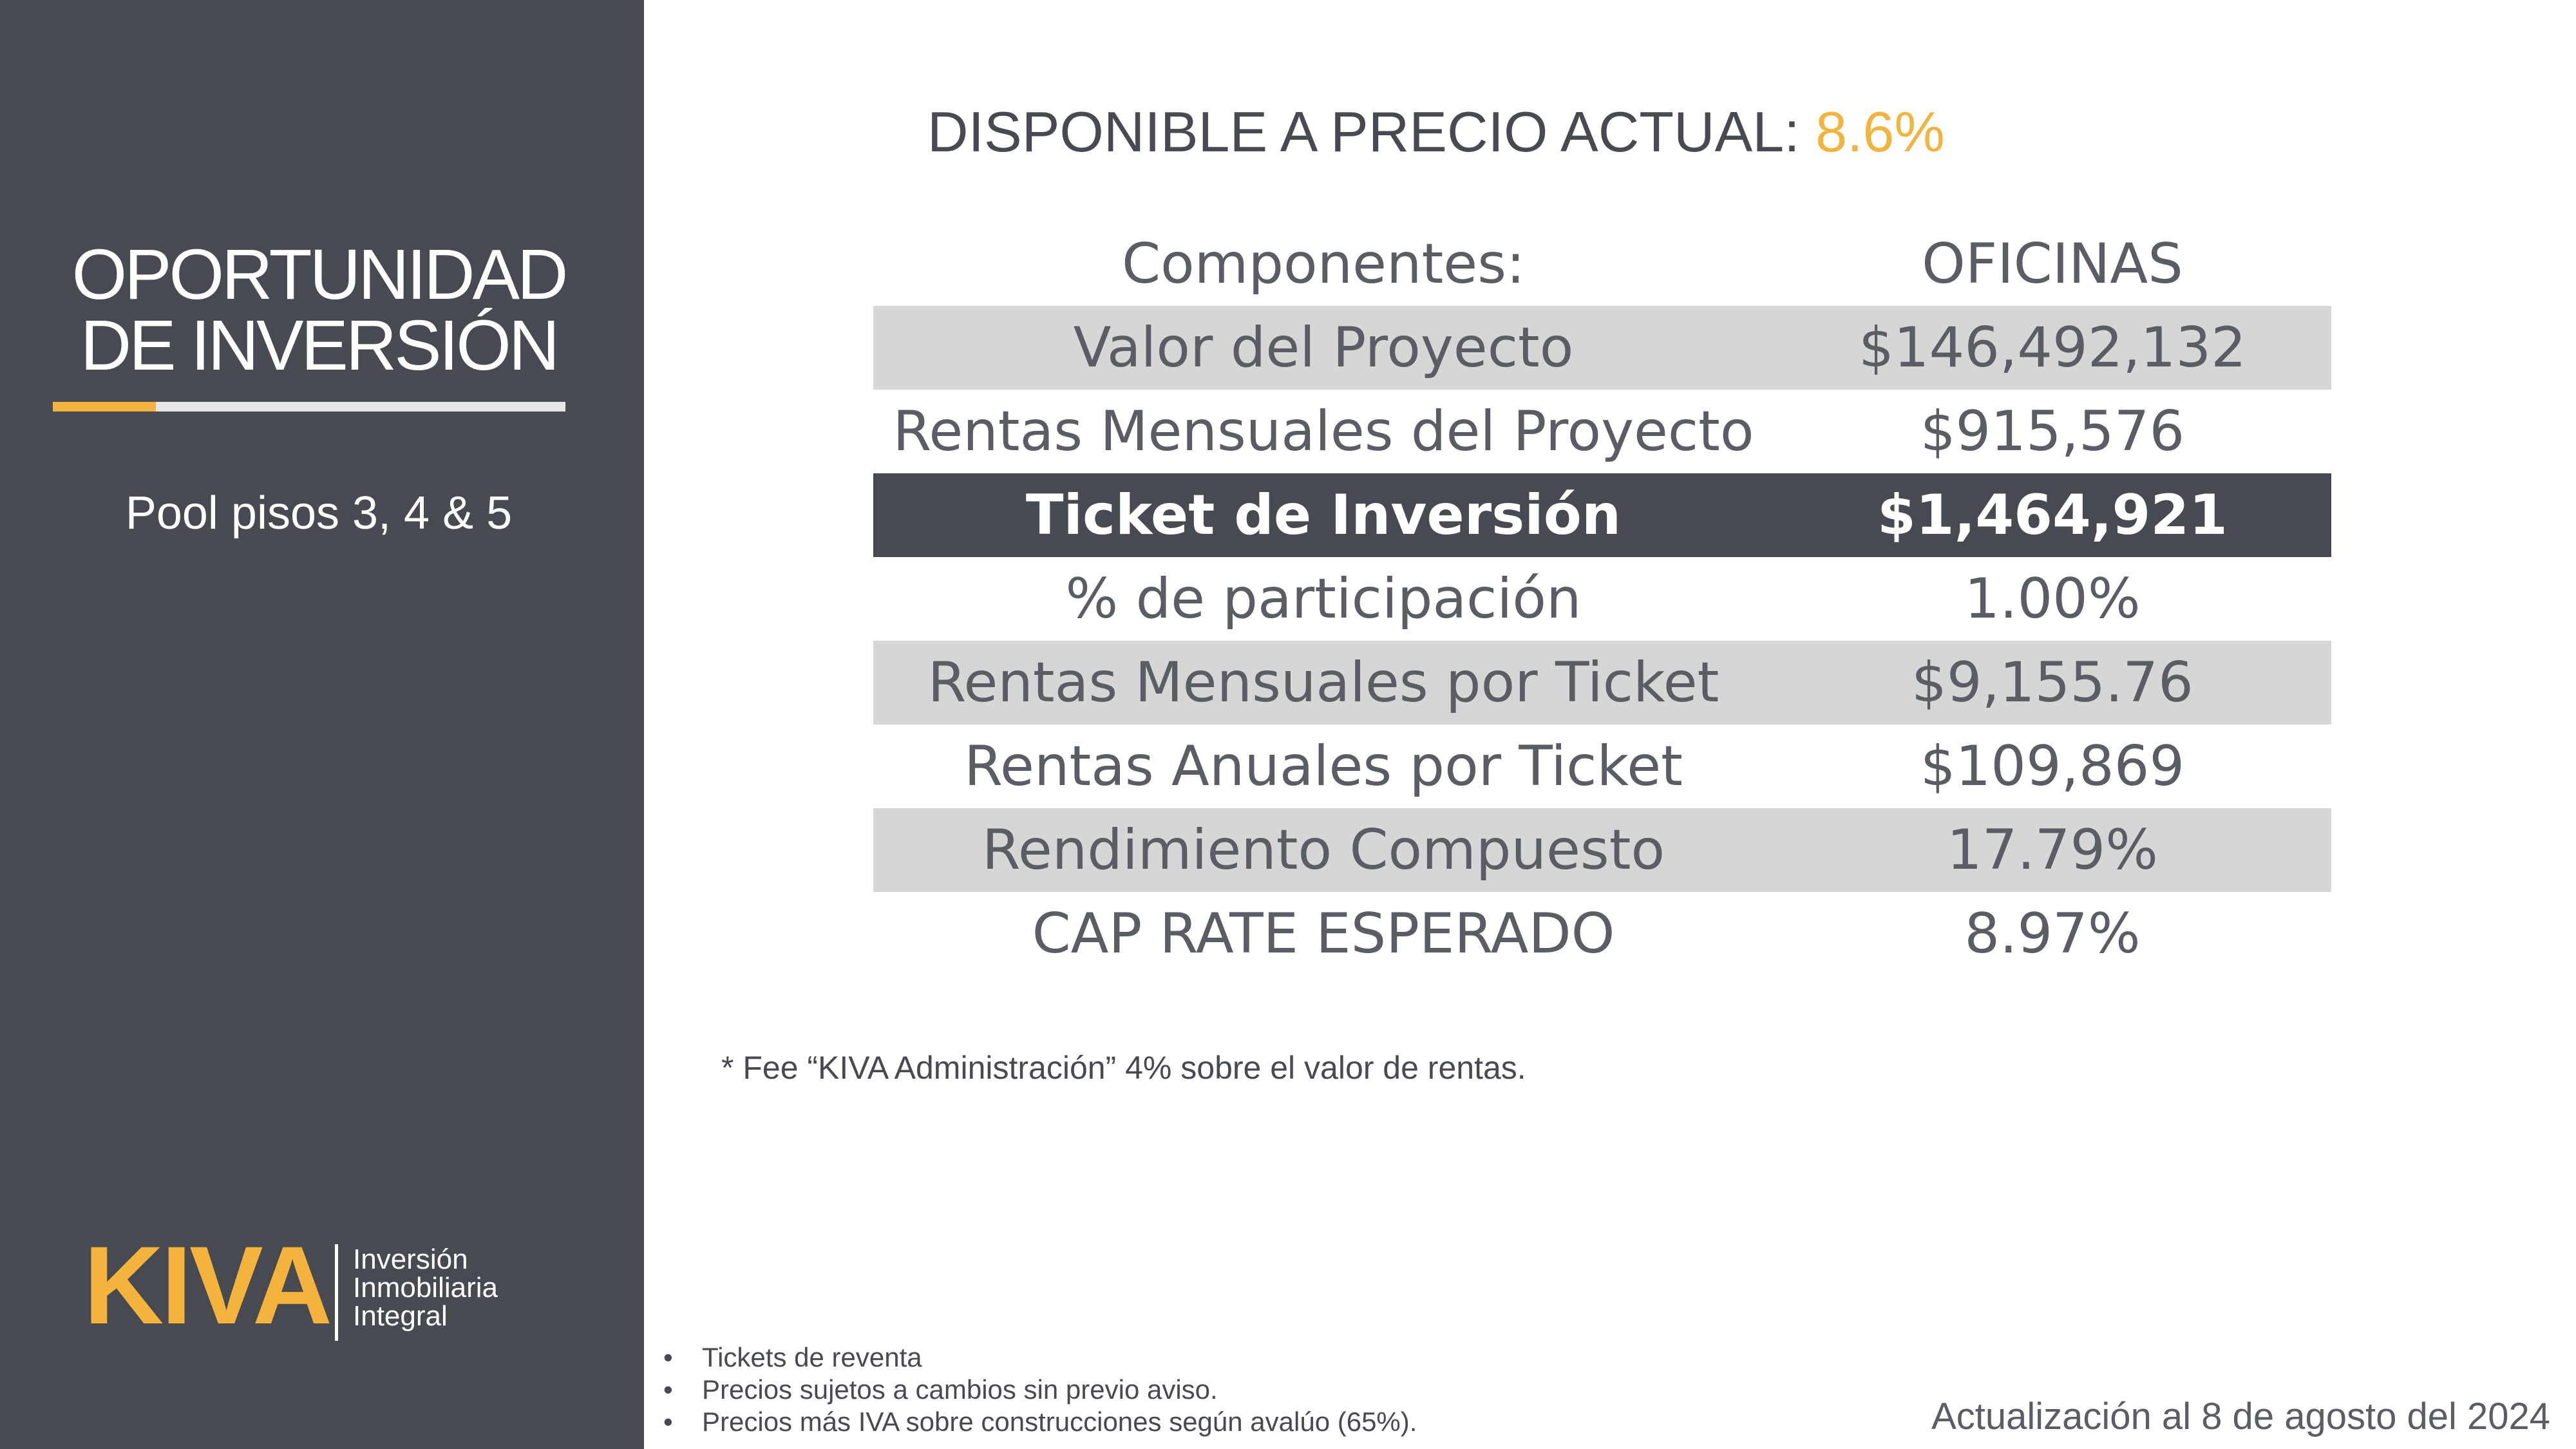 The image size is (2576, 1449). I want to click on table-row: Rendimiento Compuesto 17.79%, so click(1602, 850).